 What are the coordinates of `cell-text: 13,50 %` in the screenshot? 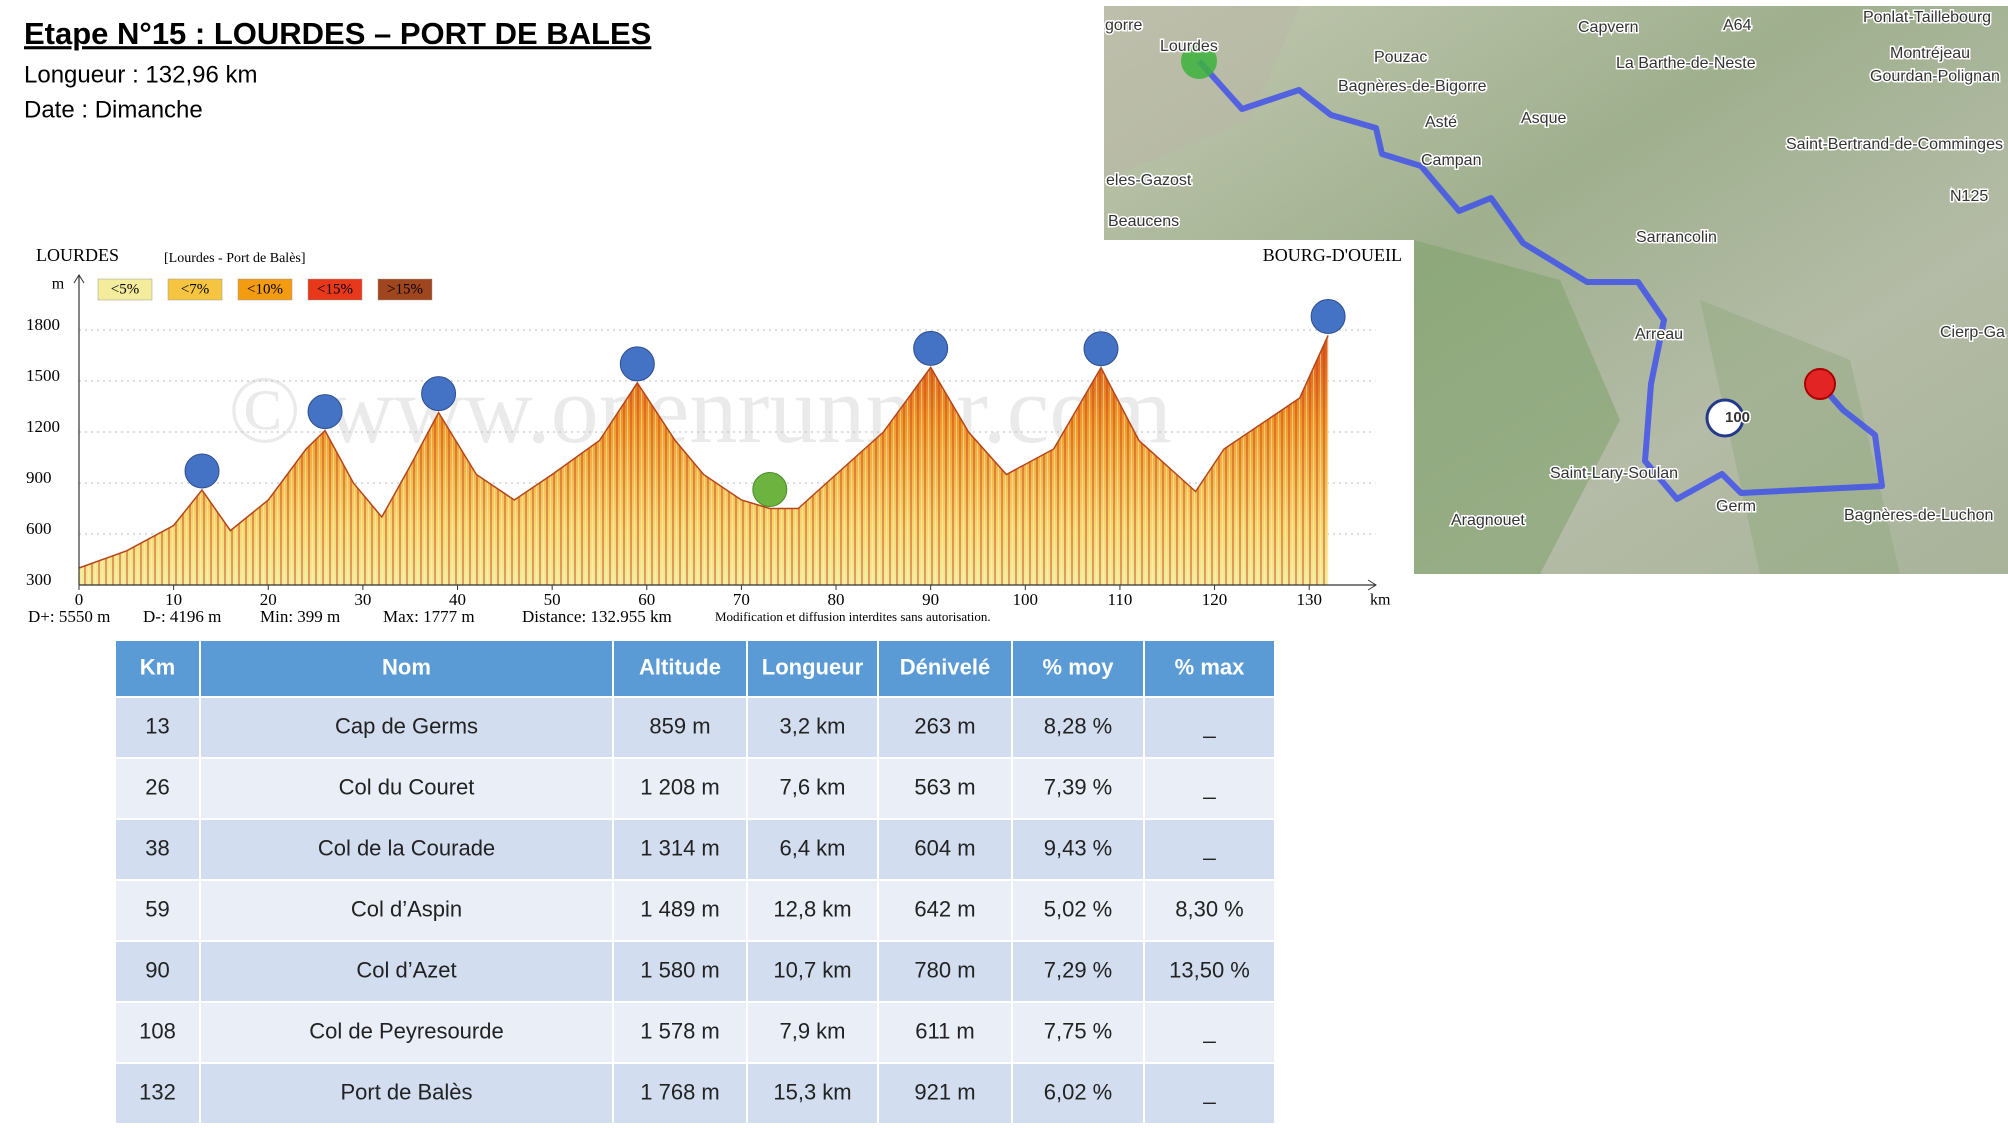 It's located at (1209, 969).